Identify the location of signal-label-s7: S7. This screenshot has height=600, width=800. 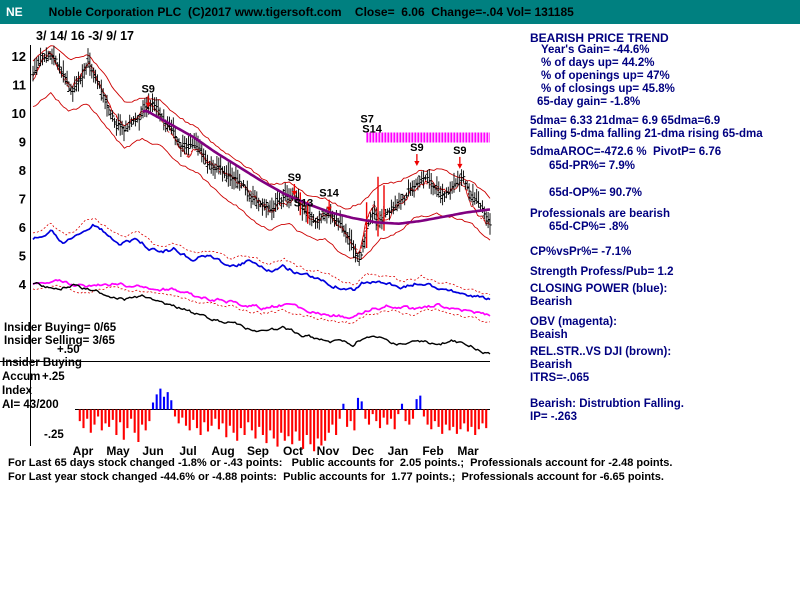
(366, 120).